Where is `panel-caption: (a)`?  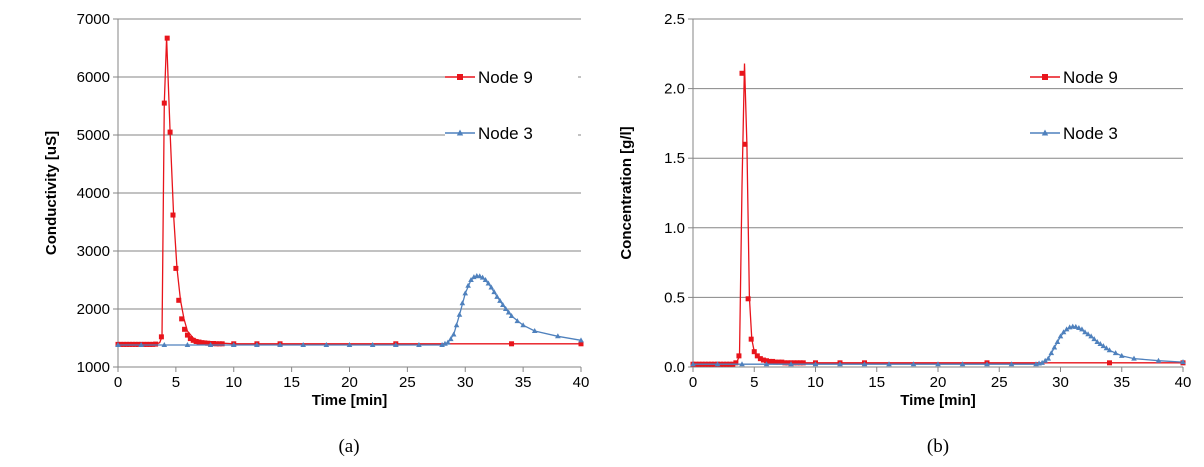 panel-caption: (a) is located at coordinates (348, 446).